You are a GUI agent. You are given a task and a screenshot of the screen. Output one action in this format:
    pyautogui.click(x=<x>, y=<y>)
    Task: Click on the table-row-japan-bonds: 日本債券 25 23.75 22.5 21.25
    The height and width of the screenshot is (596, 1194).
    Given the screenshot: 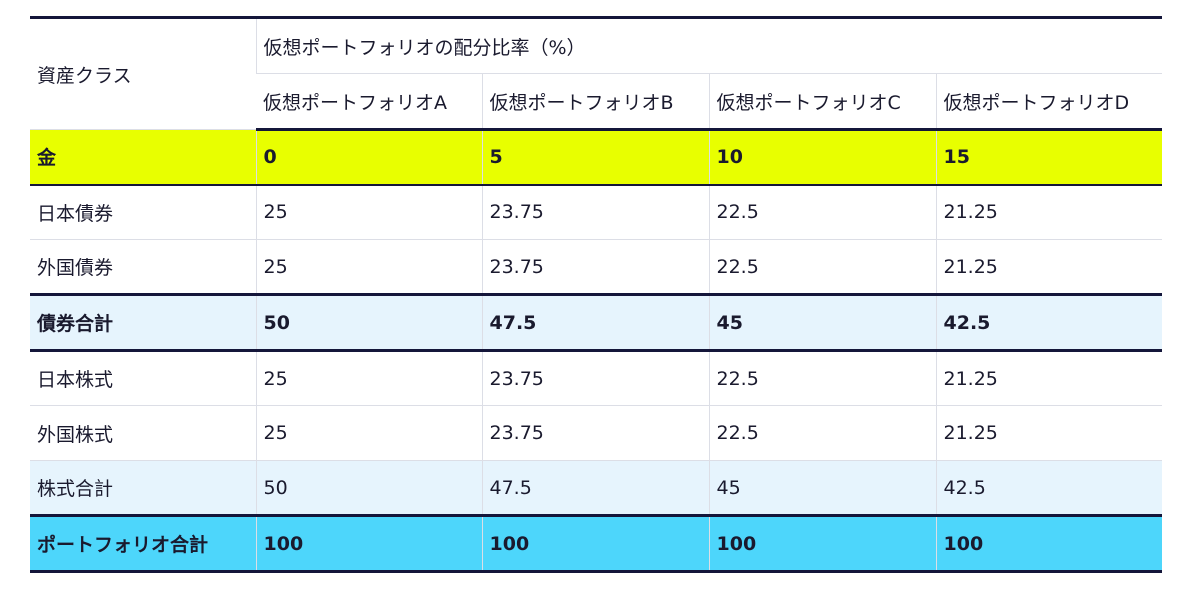 What is the action you would take?
    pyautogui.click(x=596, y=212)
    